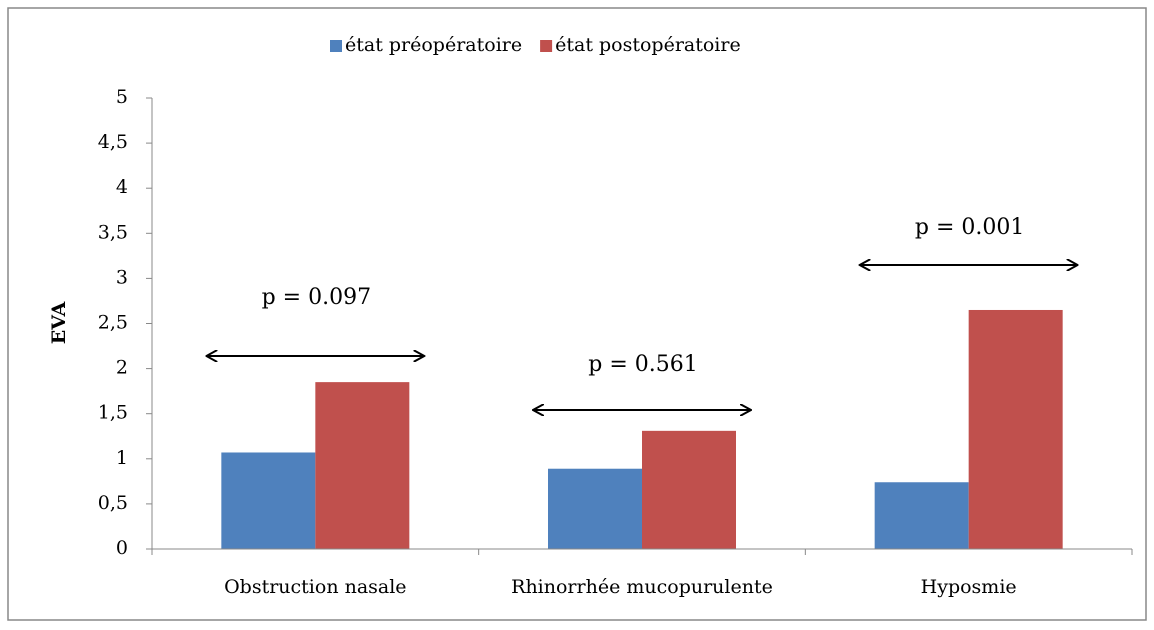 This screenshot has width=1154, height=630. What do you see at coordinates (316, 297) in the screenshot?
I see `annotation: p = 0.097` at bounding box center [316, 297].